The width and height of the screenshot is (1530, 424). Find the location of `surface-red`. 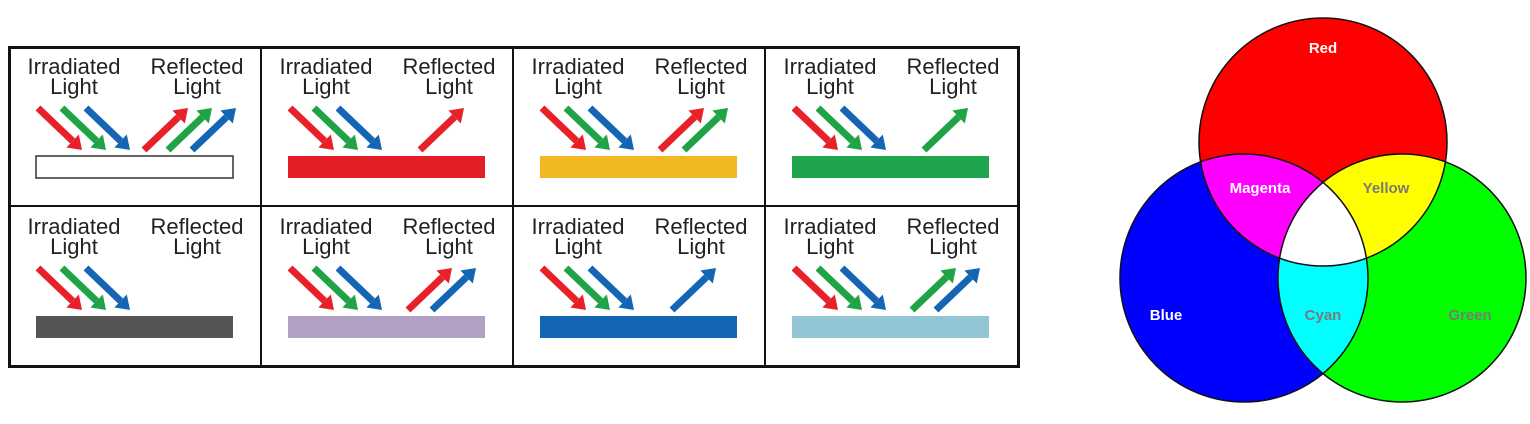

surface-red is located at coordinates (386, 167).